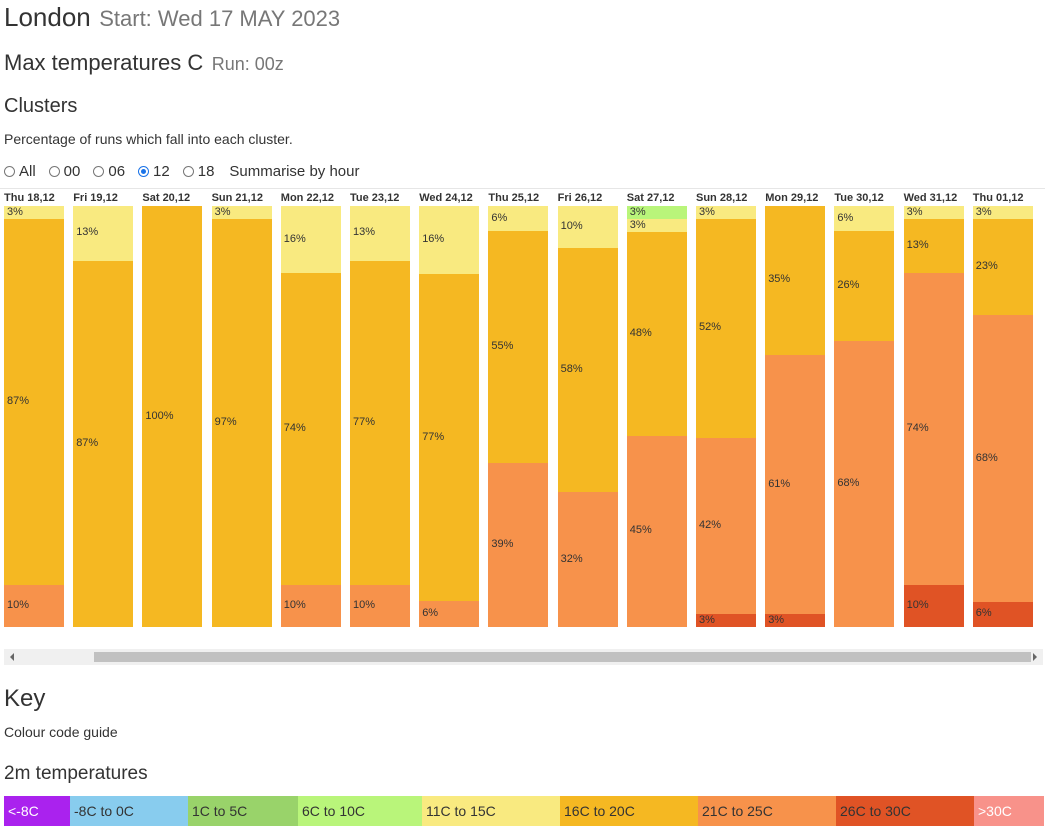  I want to click on segment-percentage-label: 39%, so click(502, 543).